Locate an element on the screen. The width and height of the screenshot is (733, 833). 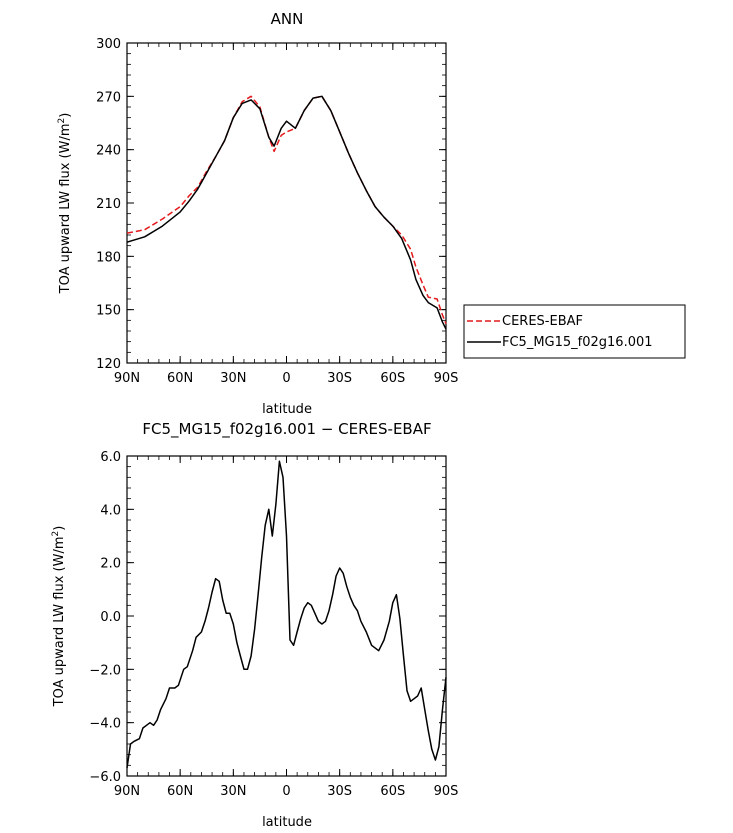
legend-box is located at coordinates (574, 331).